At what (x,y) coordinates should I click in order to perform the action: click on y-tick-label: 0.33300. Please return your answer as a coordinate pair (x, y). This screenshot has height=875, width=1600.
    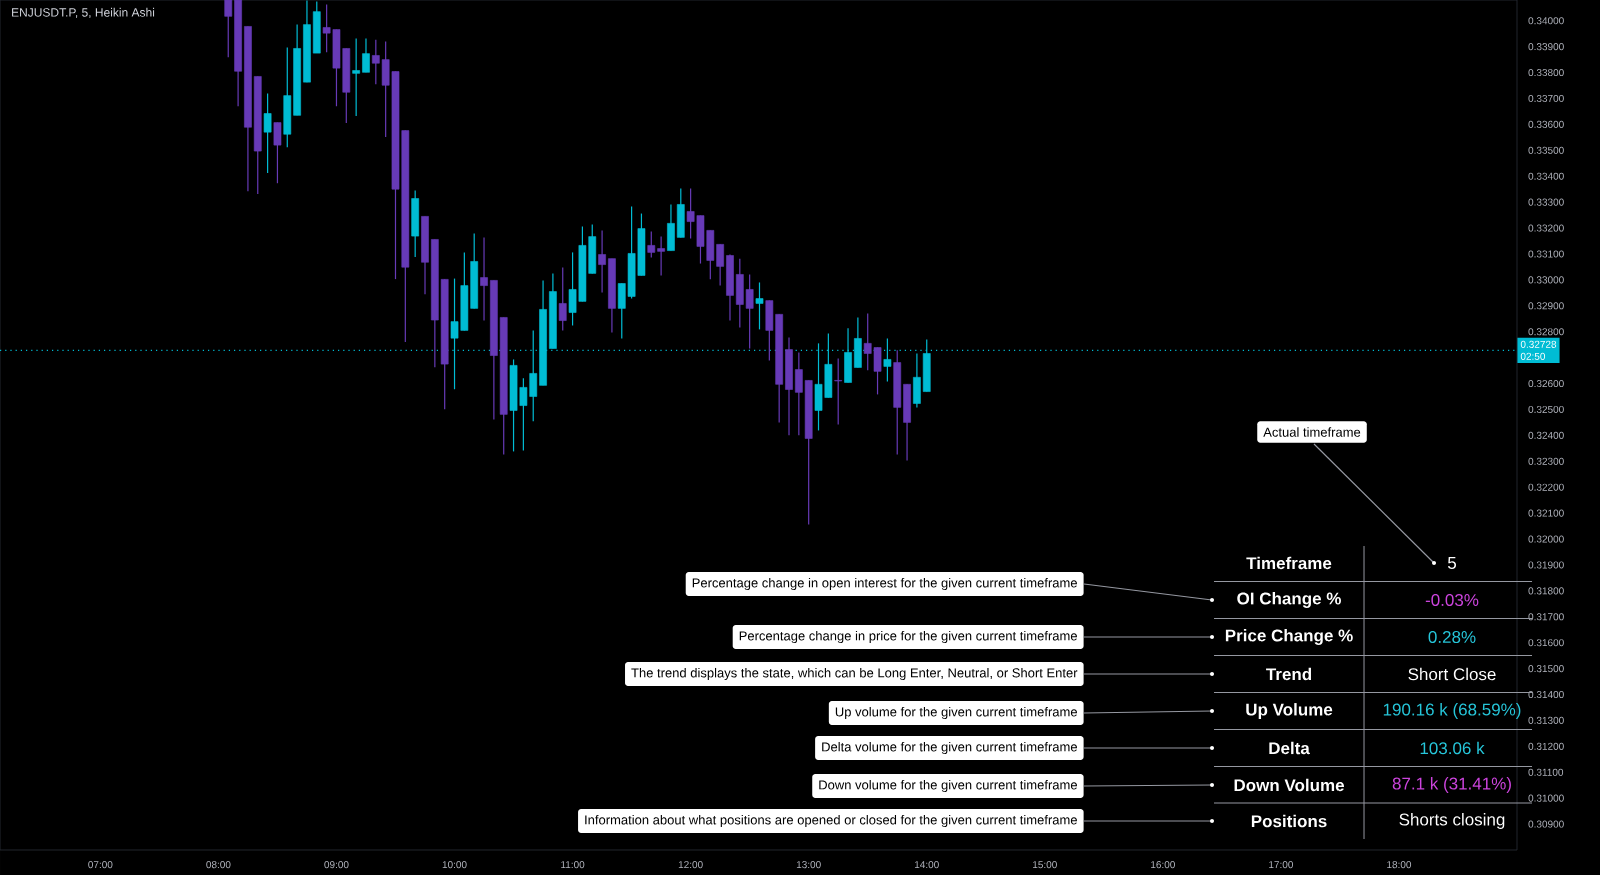
    Looking at the image, I should click on (1546, 202).